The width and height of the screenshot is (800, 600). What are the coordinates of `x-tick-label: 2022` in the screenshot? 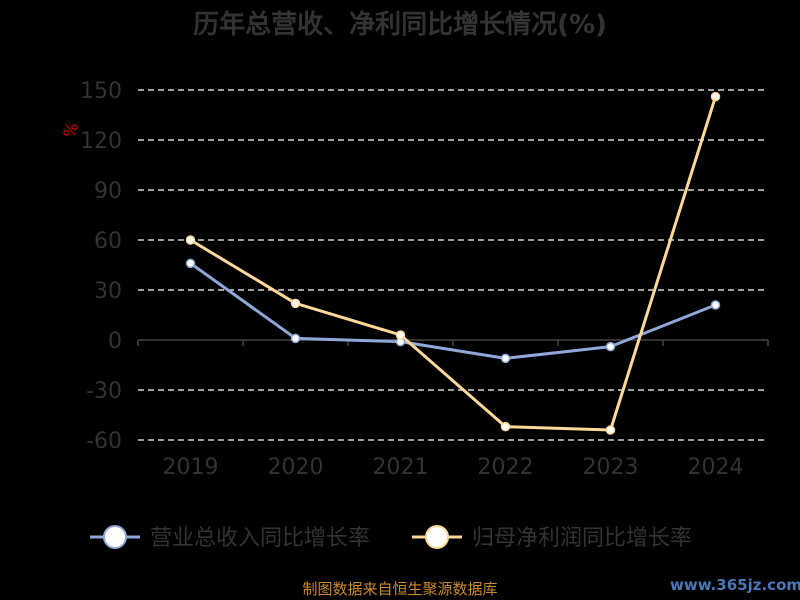 It's located at (506, 467).